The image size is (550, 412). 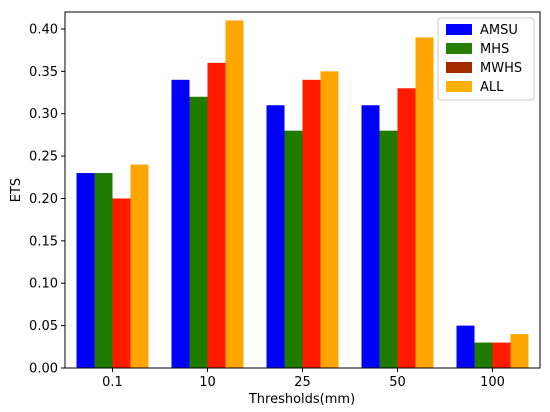 What do you see at coordinates (207, 382) in the screenshot?
I see `x-tick-label: 10` at bounding box center [207, 382].